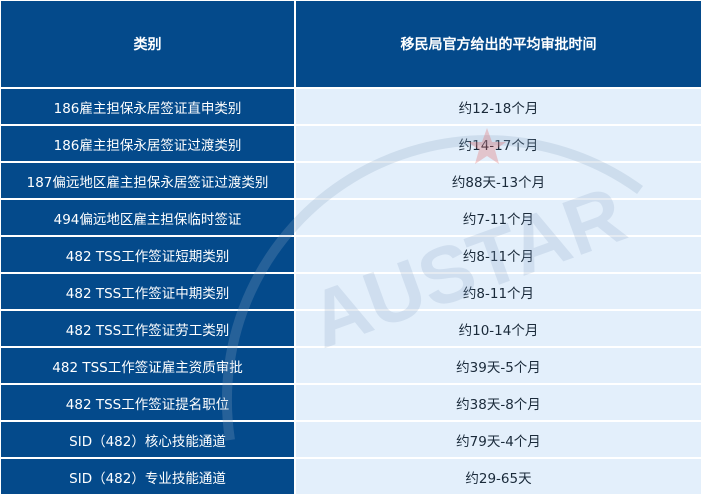  I want to click on time-cell: 约29-65天, so click(498, 476).